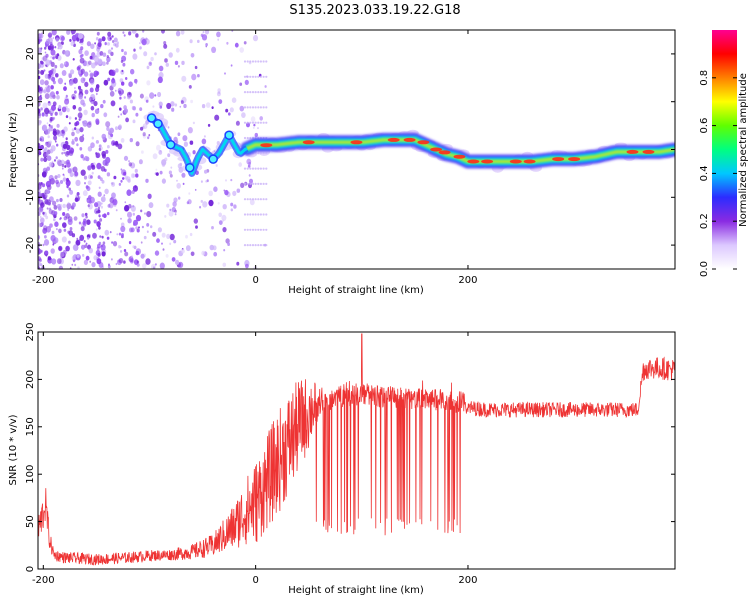  Describe the element at coordinates (13, 150) in the screenshot. I see `spectrogram-ylabel: Frequency (Hz)` at that location.